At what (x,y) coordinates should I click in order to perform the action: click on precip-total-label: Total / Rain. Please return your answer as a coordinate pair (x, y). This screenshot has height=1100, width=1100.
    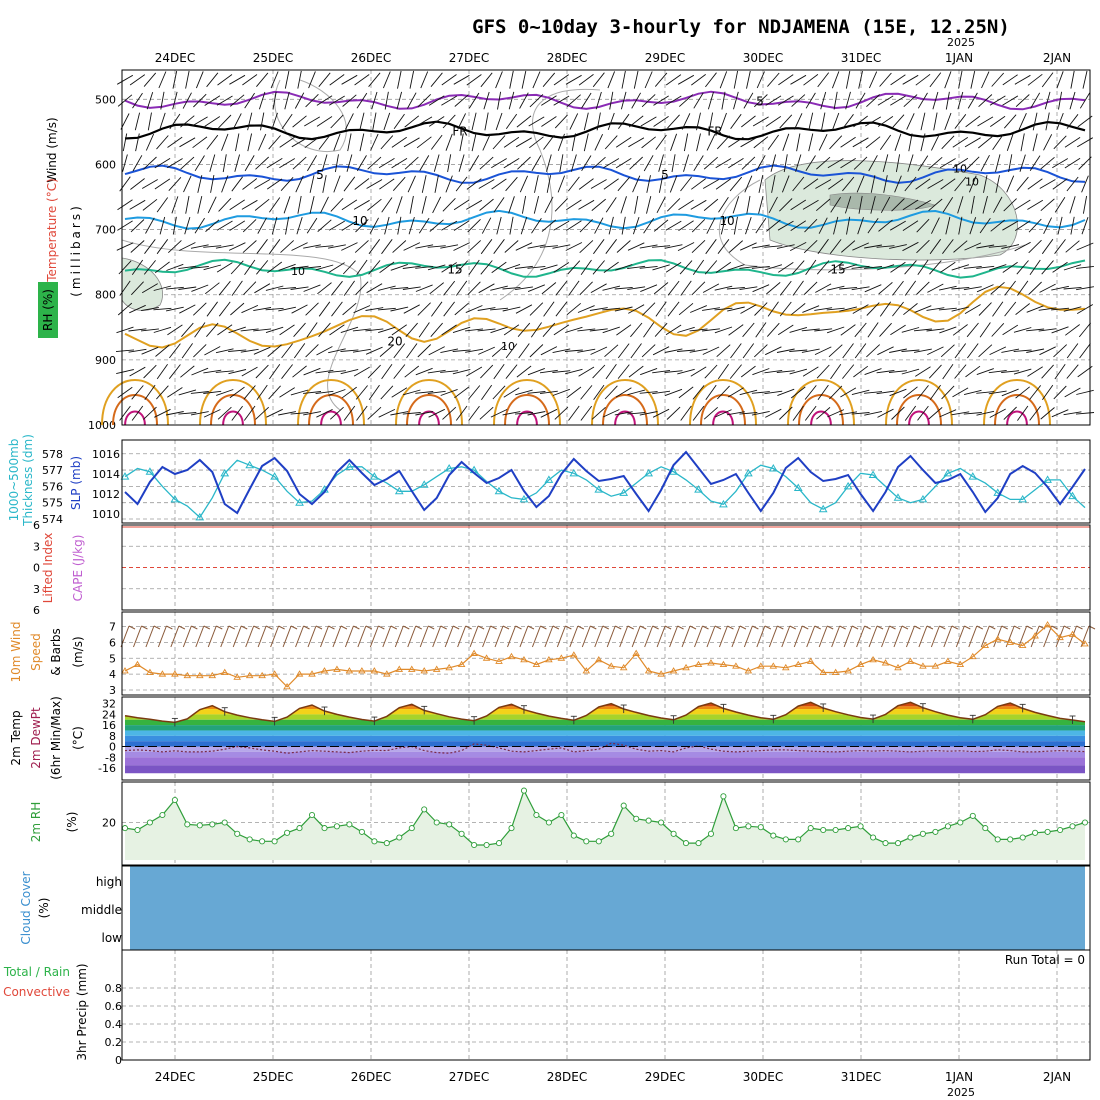
    Looking at the image, I should click on (36, 972).